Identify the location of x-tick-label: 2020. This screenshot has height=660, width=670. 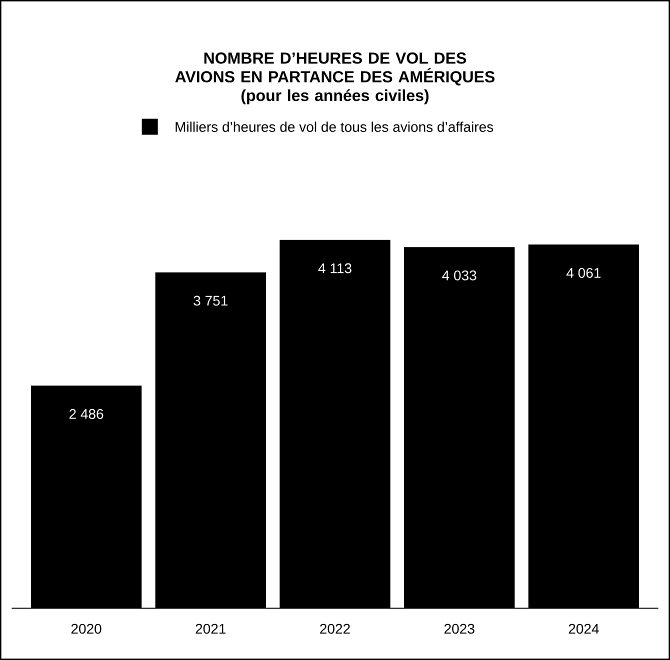
(86, 629).